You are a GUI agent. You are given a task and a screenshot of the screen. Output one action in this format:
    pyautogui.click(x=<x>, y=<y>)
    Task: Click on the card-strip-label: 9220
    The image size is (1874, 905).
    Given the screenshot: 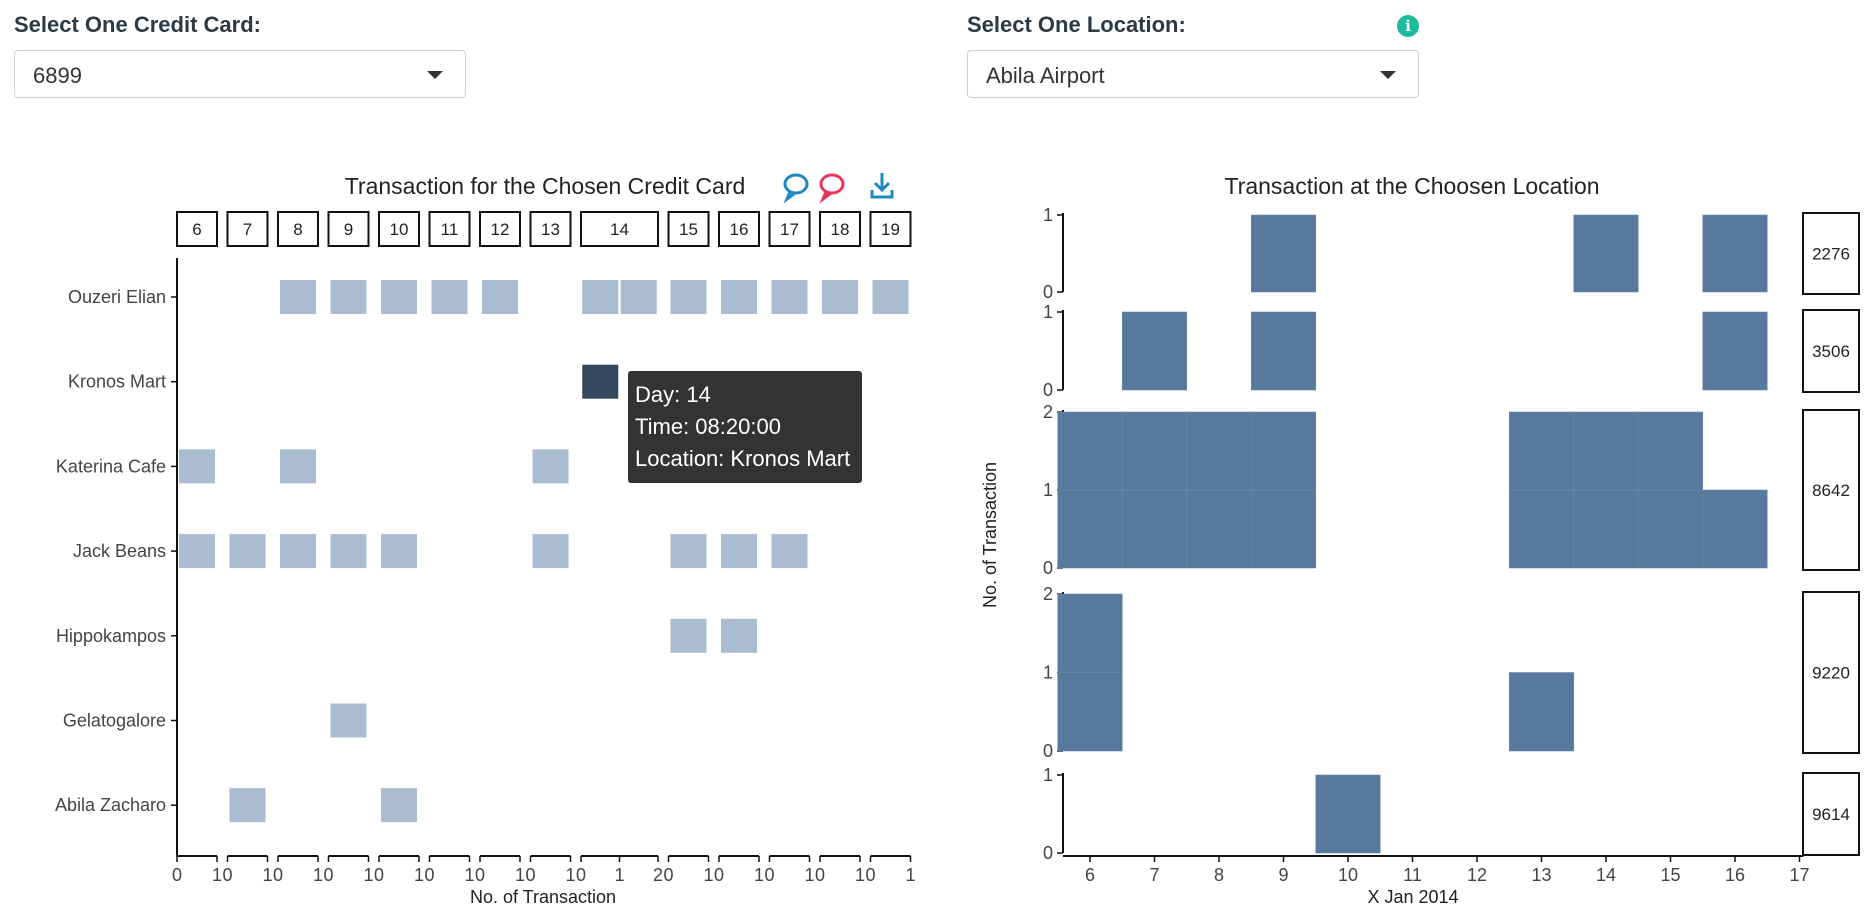 What is the action you would take?
    pyautogui.click(x=1831, y=673)
    